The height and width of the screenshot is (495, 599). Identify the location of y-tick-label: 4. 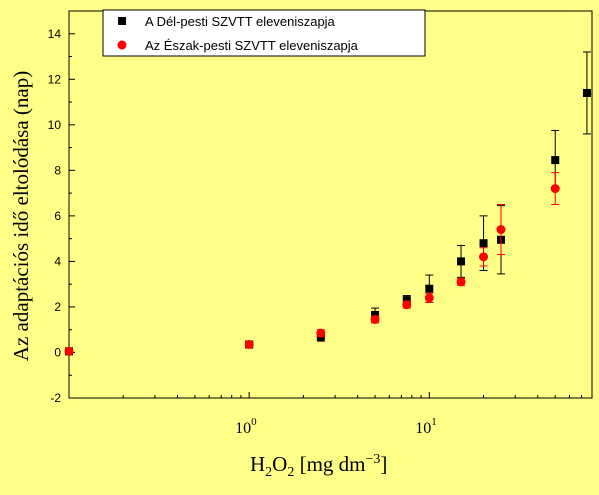
(57, 261).